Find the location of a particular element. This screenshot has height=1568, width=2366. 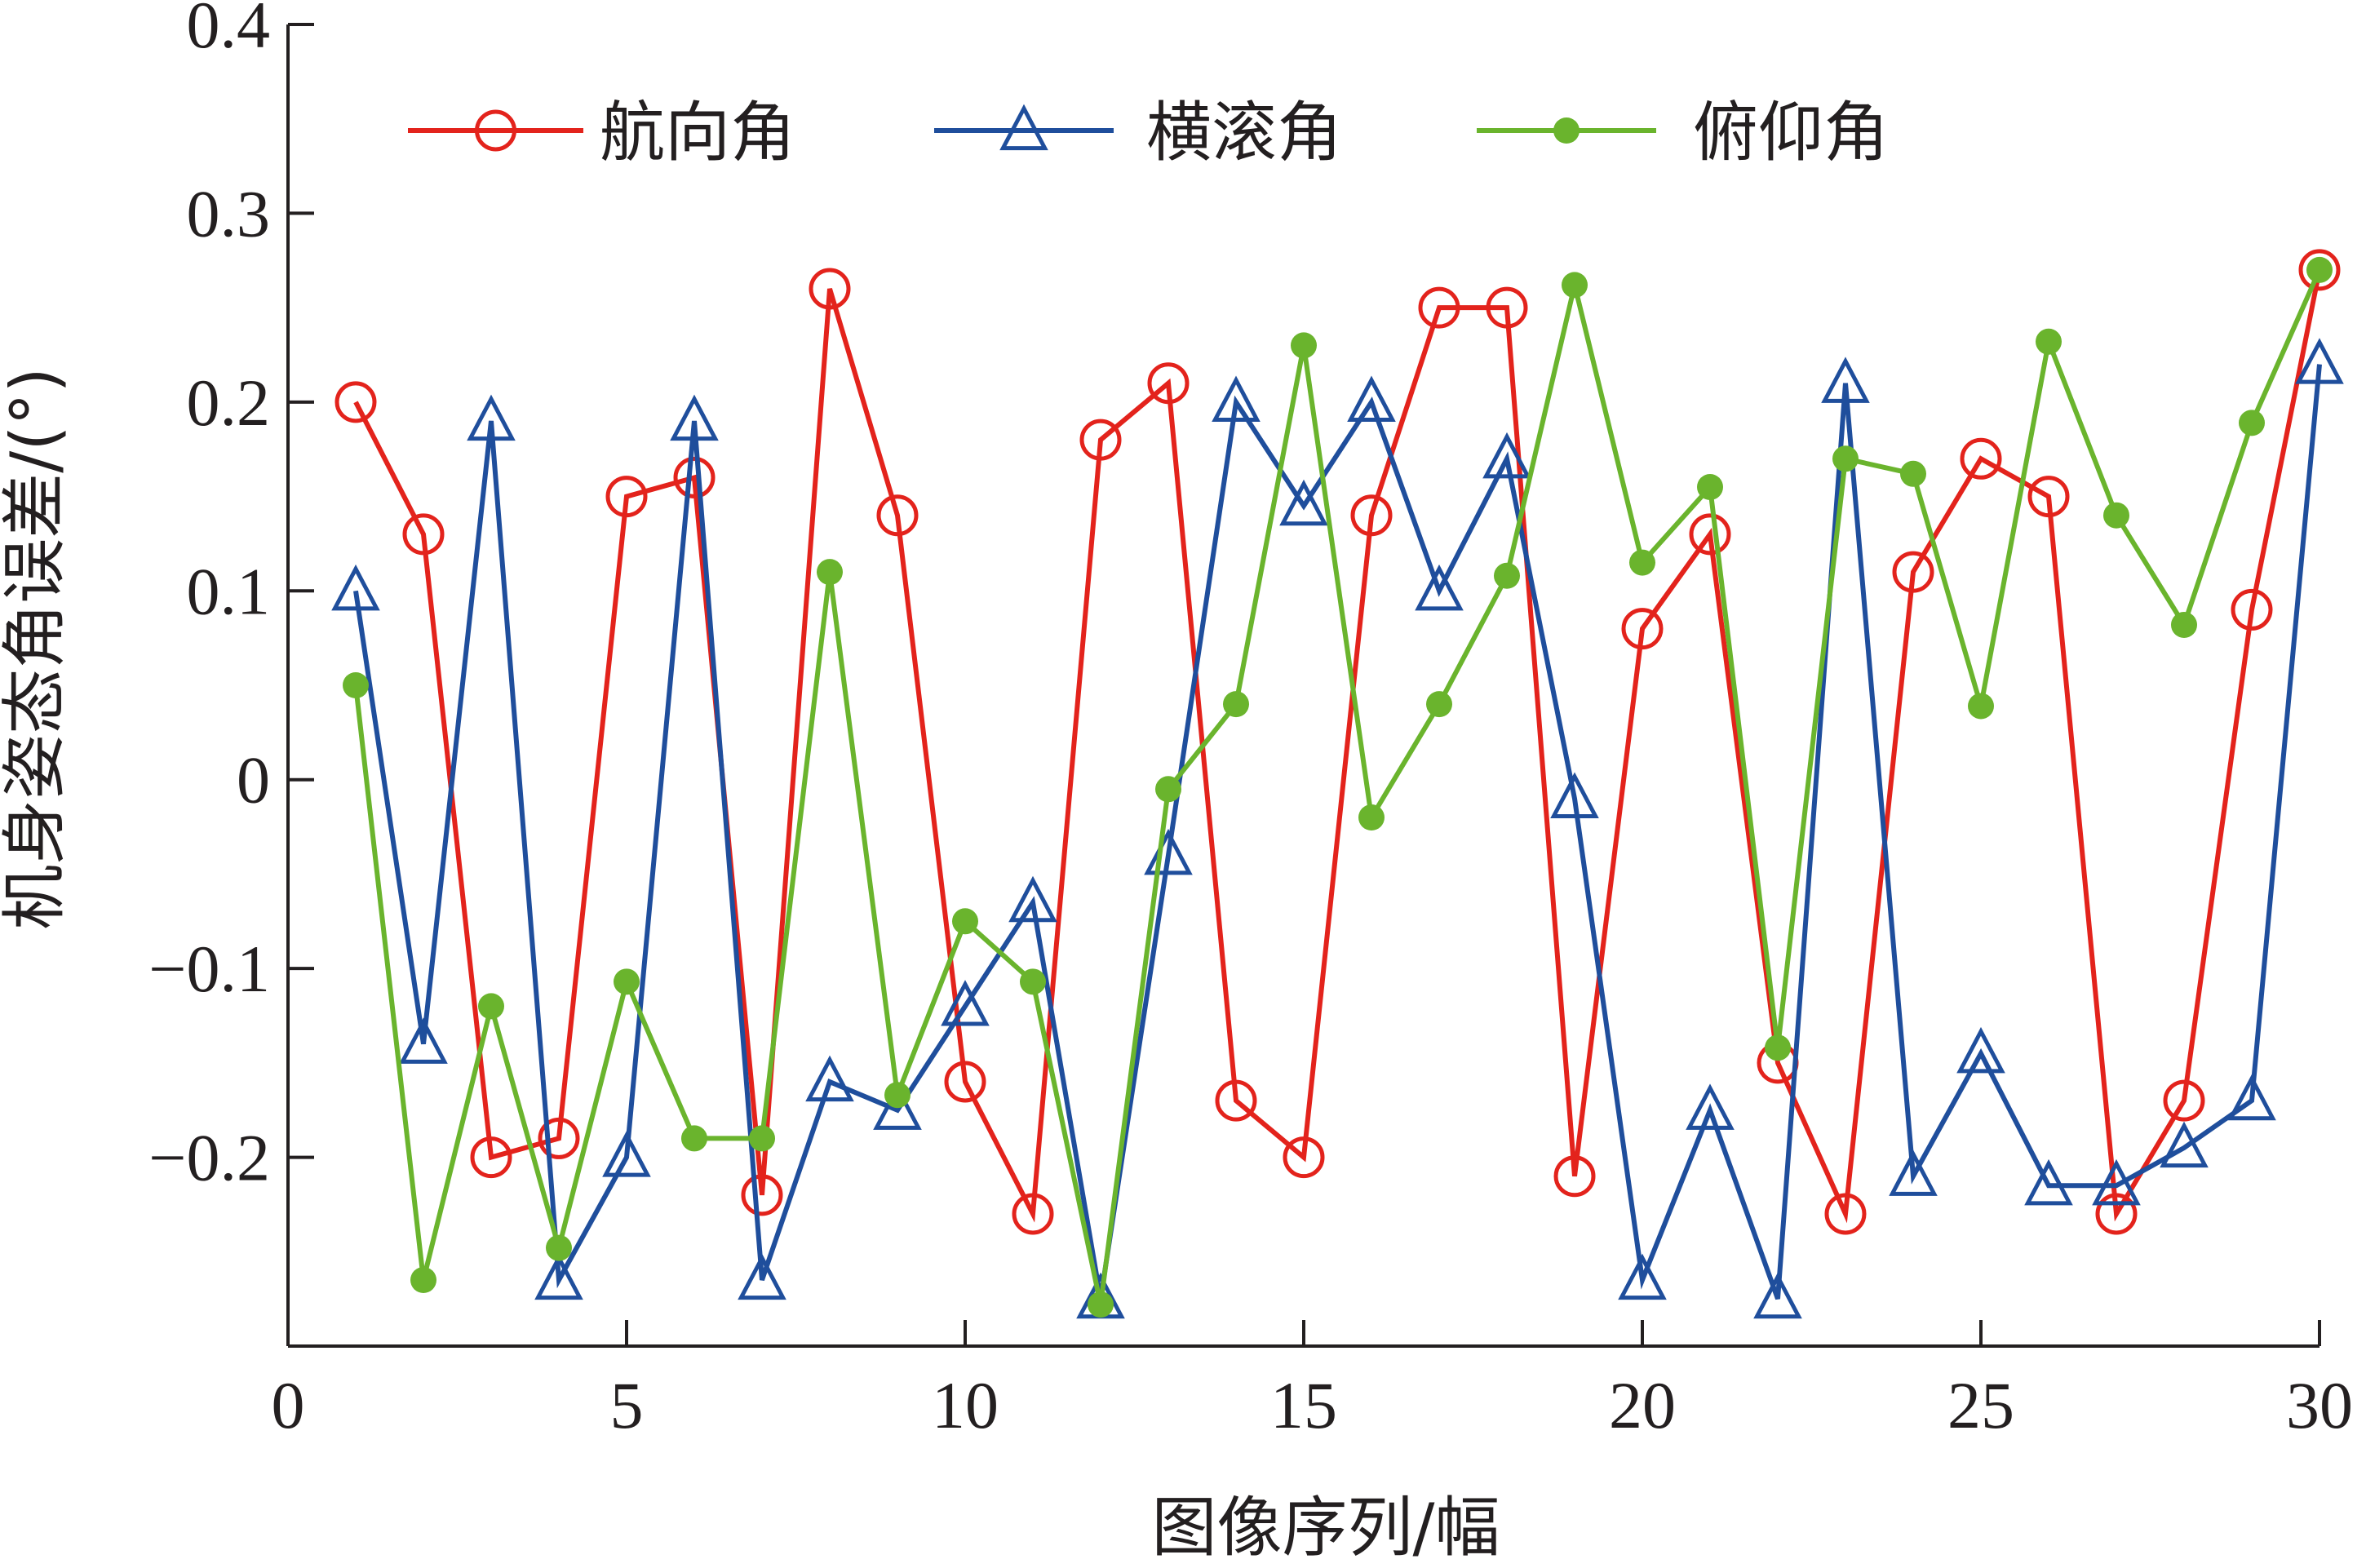

y-tick-label: 0 is located at coordinates (253, 780).